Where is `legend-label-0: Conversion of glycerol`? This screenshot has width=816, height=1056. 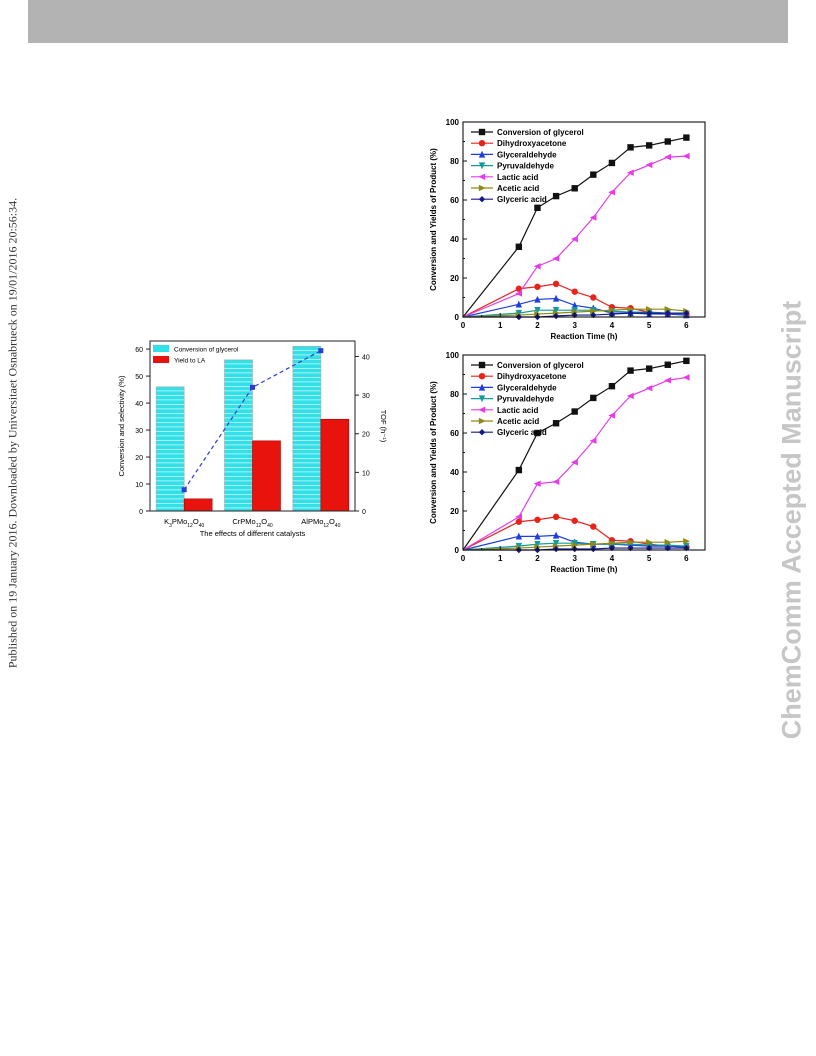 legend-label-0: Conversion of glycerol is located at coordinates (540, 132).